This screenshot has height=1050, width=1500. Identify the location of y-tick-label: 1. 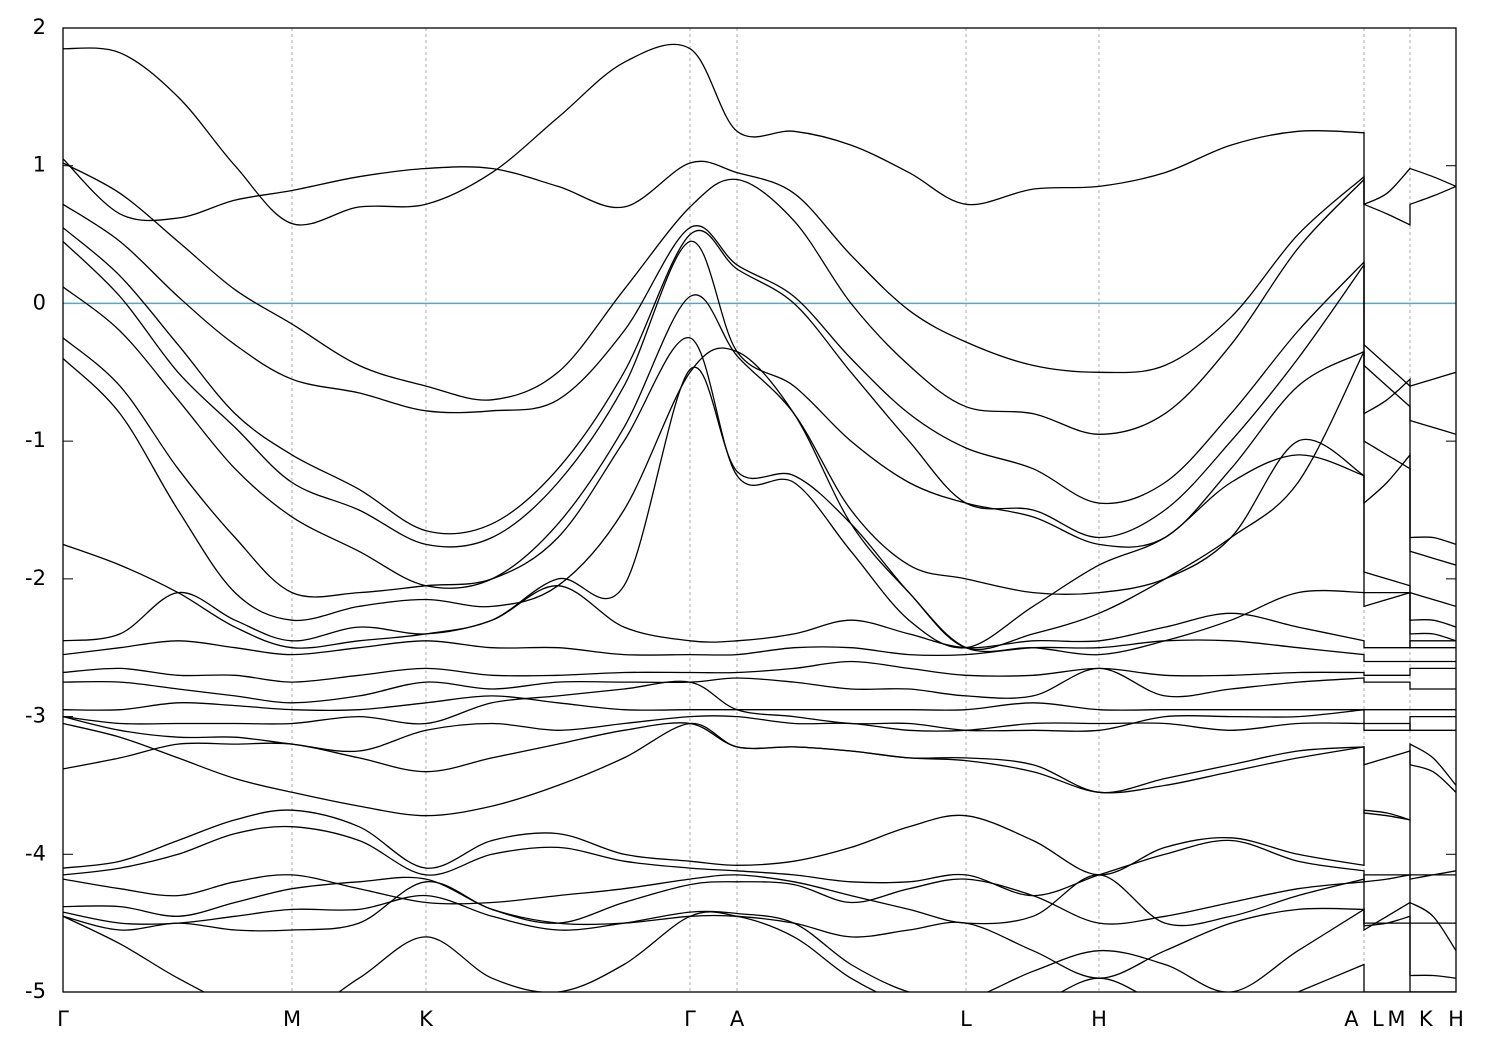
(39, 165).